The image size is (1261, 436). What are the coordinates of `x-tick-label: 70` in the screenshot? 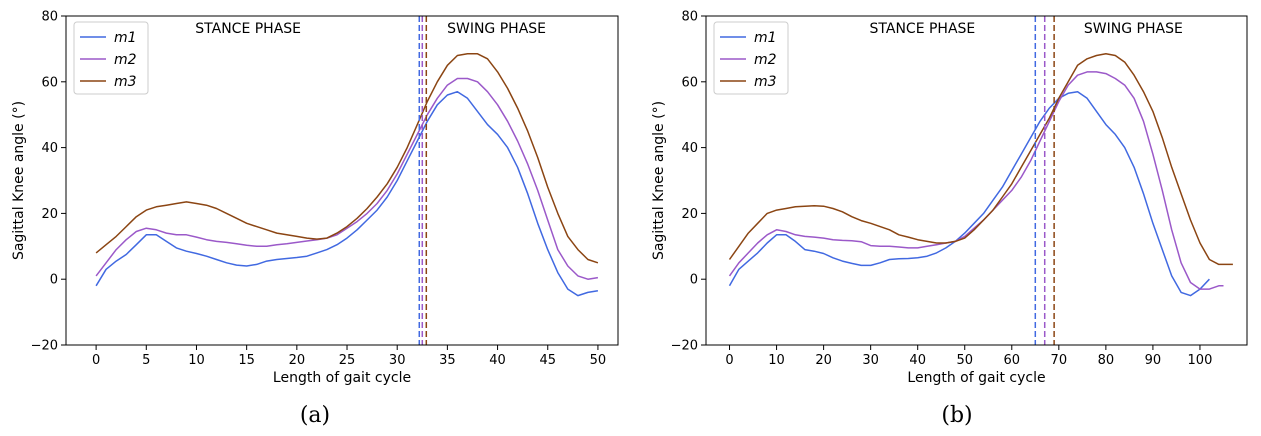 It's located at (1059, 360).